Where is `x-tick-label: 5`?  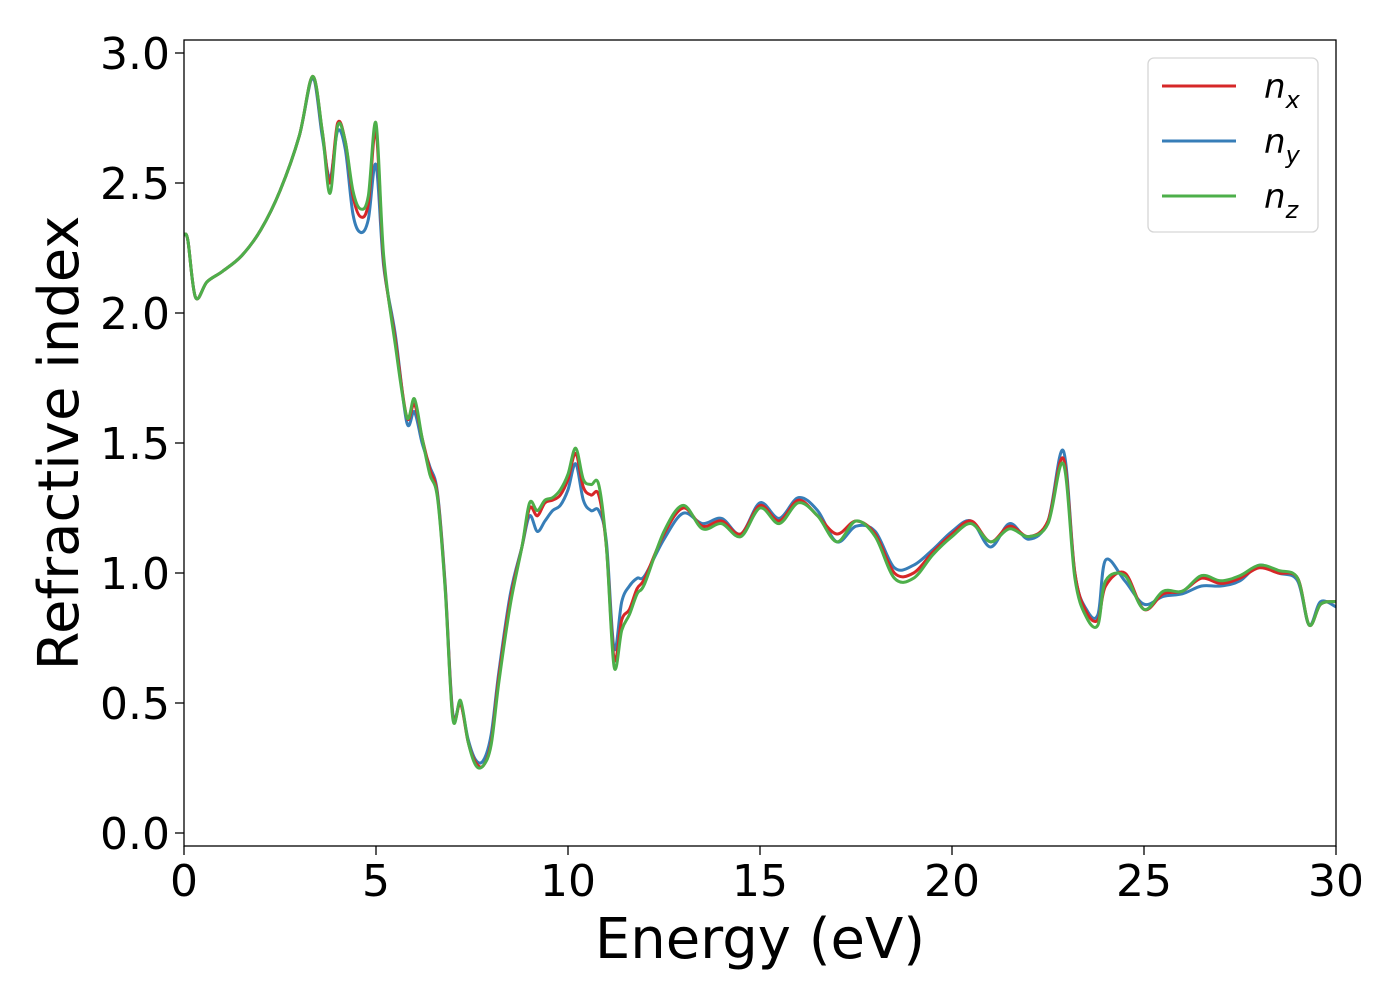 x-tick-label: 5 is located at coordinates (376, 881).